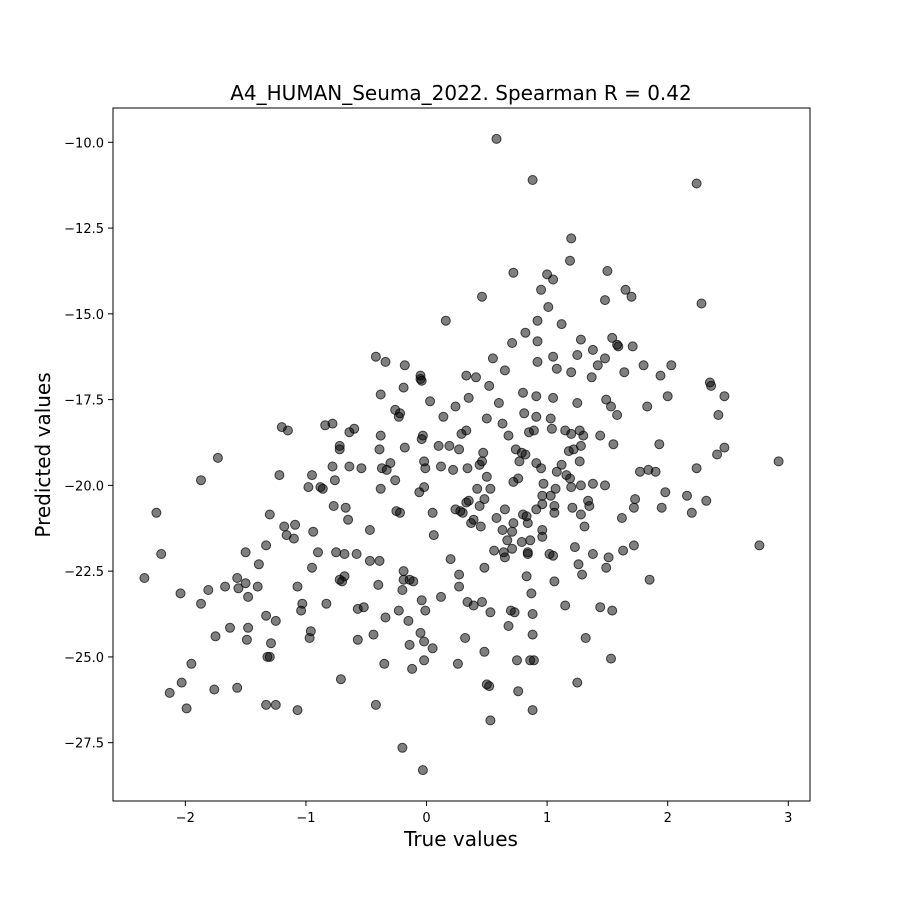 This screenshot has width=900, height=900. Describe the element at coordinates (88, 444) in the screenshot. I see `y-axis-ticks: −27.5 −25.0 −22.5 −20.0 −17.5 −15.0 −12.5 −10.0` at that location.